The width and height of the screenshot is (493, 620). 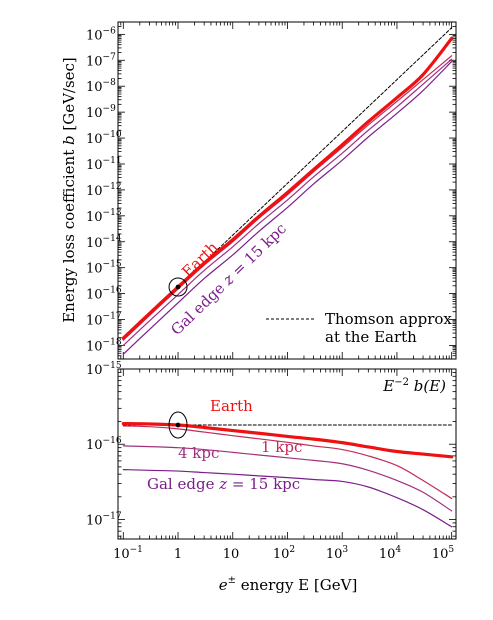 I want to click on top-y-tick-exp: −16, so click(x=112, y=291).